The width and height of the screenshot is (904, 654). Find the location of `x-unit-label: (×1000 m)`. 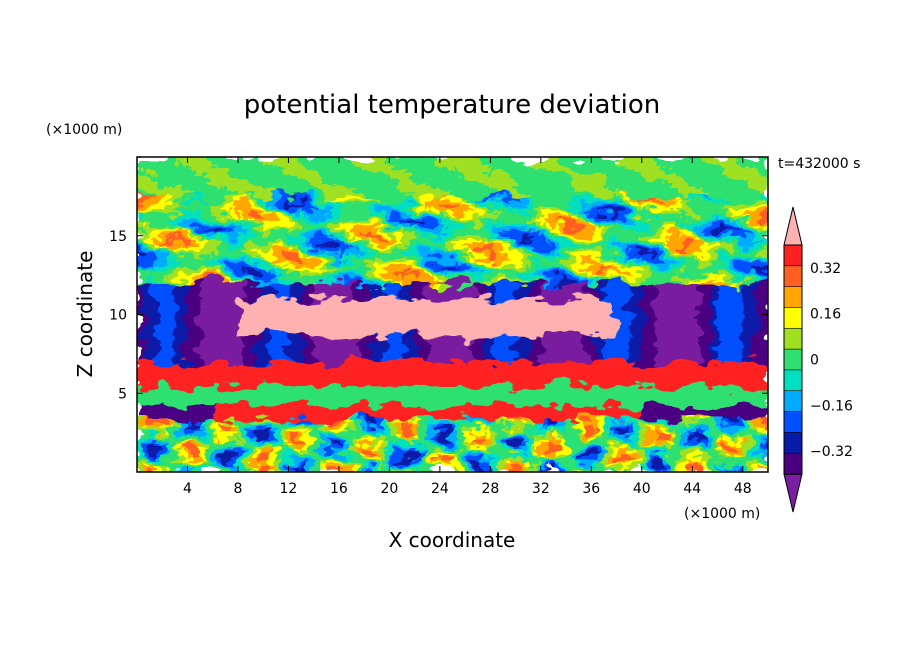

x-unit-label: (×1000 m) is located at coordinates (722, 514).